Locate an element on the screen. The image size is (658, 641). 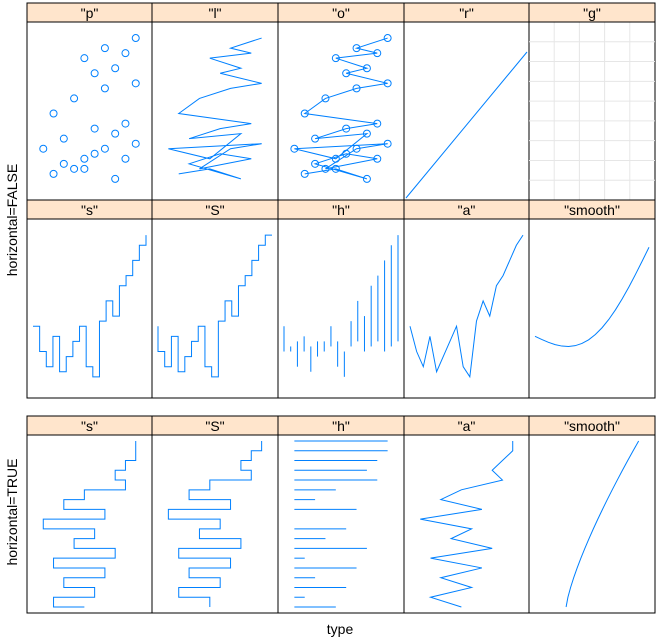
panel-false2-smooth-frame is located at coordinates (592, 308).